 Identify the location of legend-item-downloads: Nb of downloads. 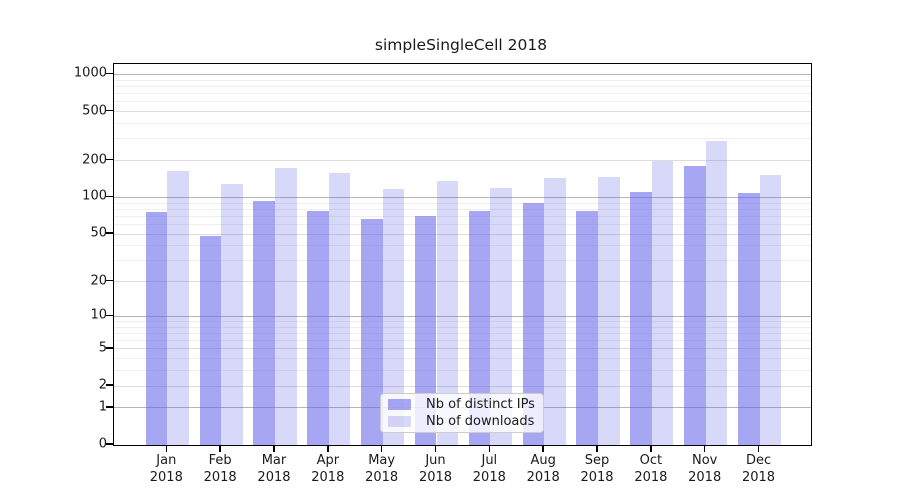
(462, 421).